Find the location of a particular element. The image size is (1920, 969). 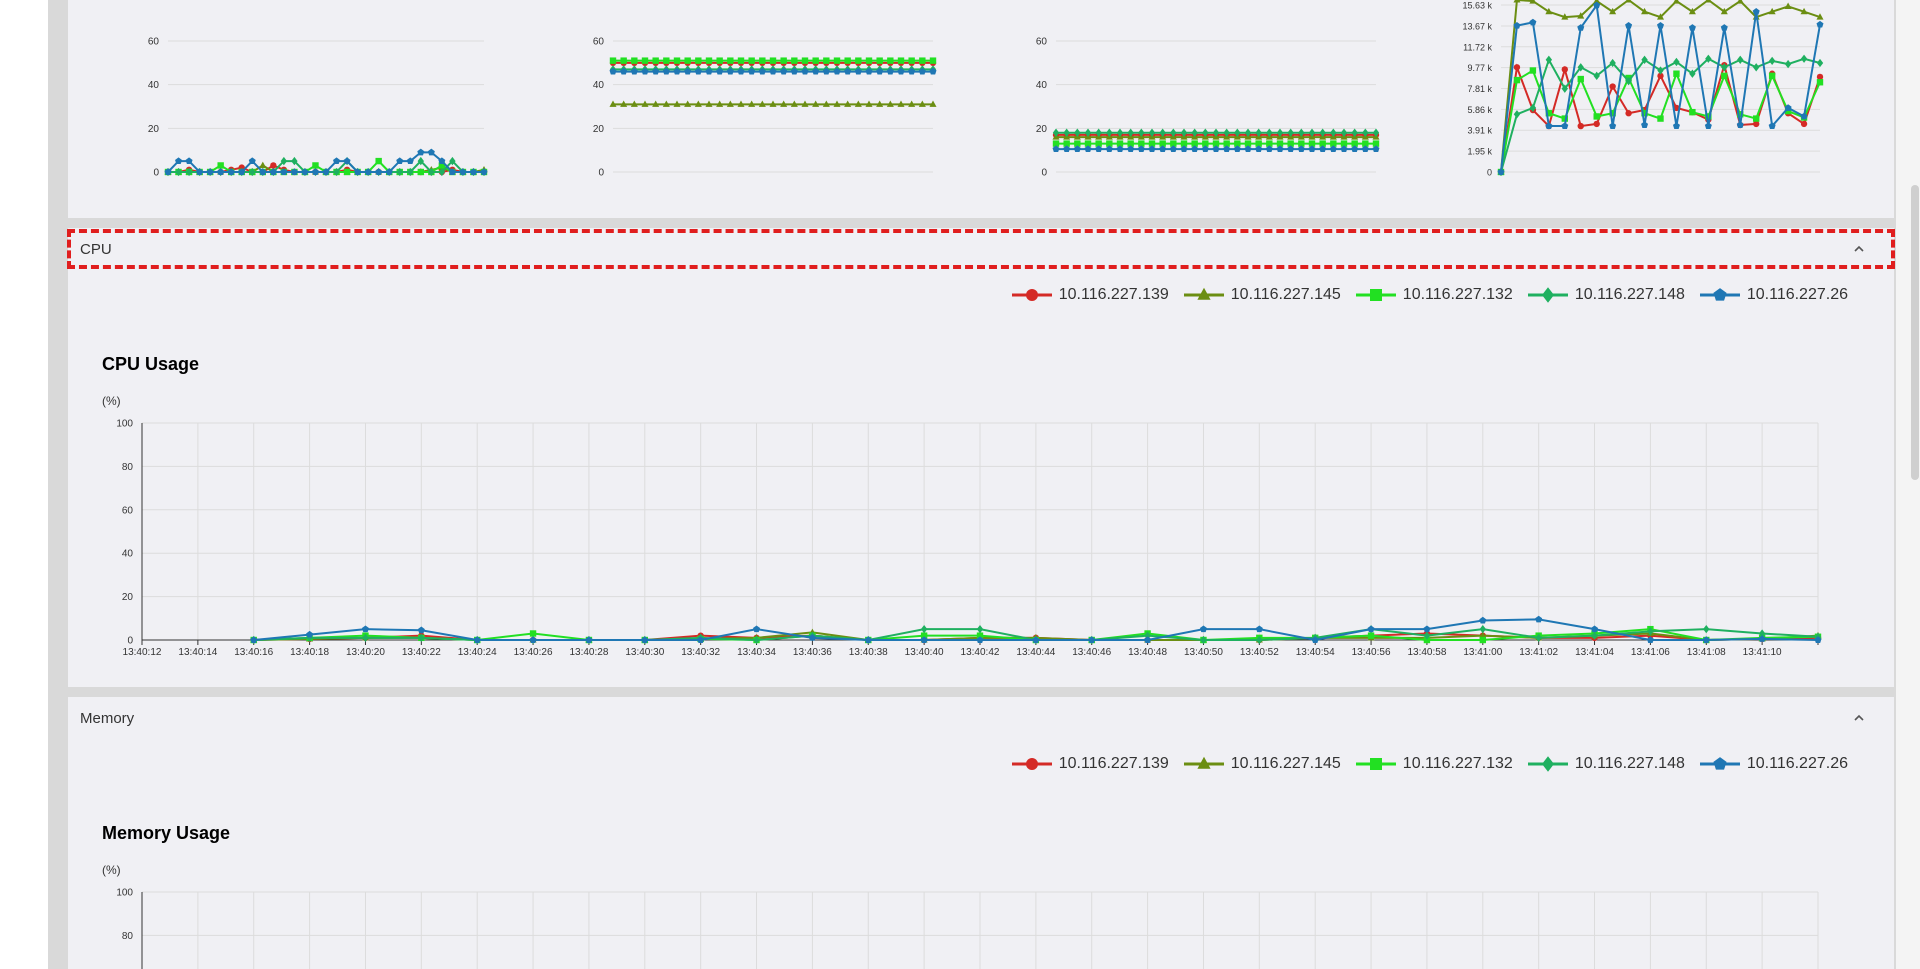

y-tick-label: 3.91 k is located at coordinates (1479, 131).